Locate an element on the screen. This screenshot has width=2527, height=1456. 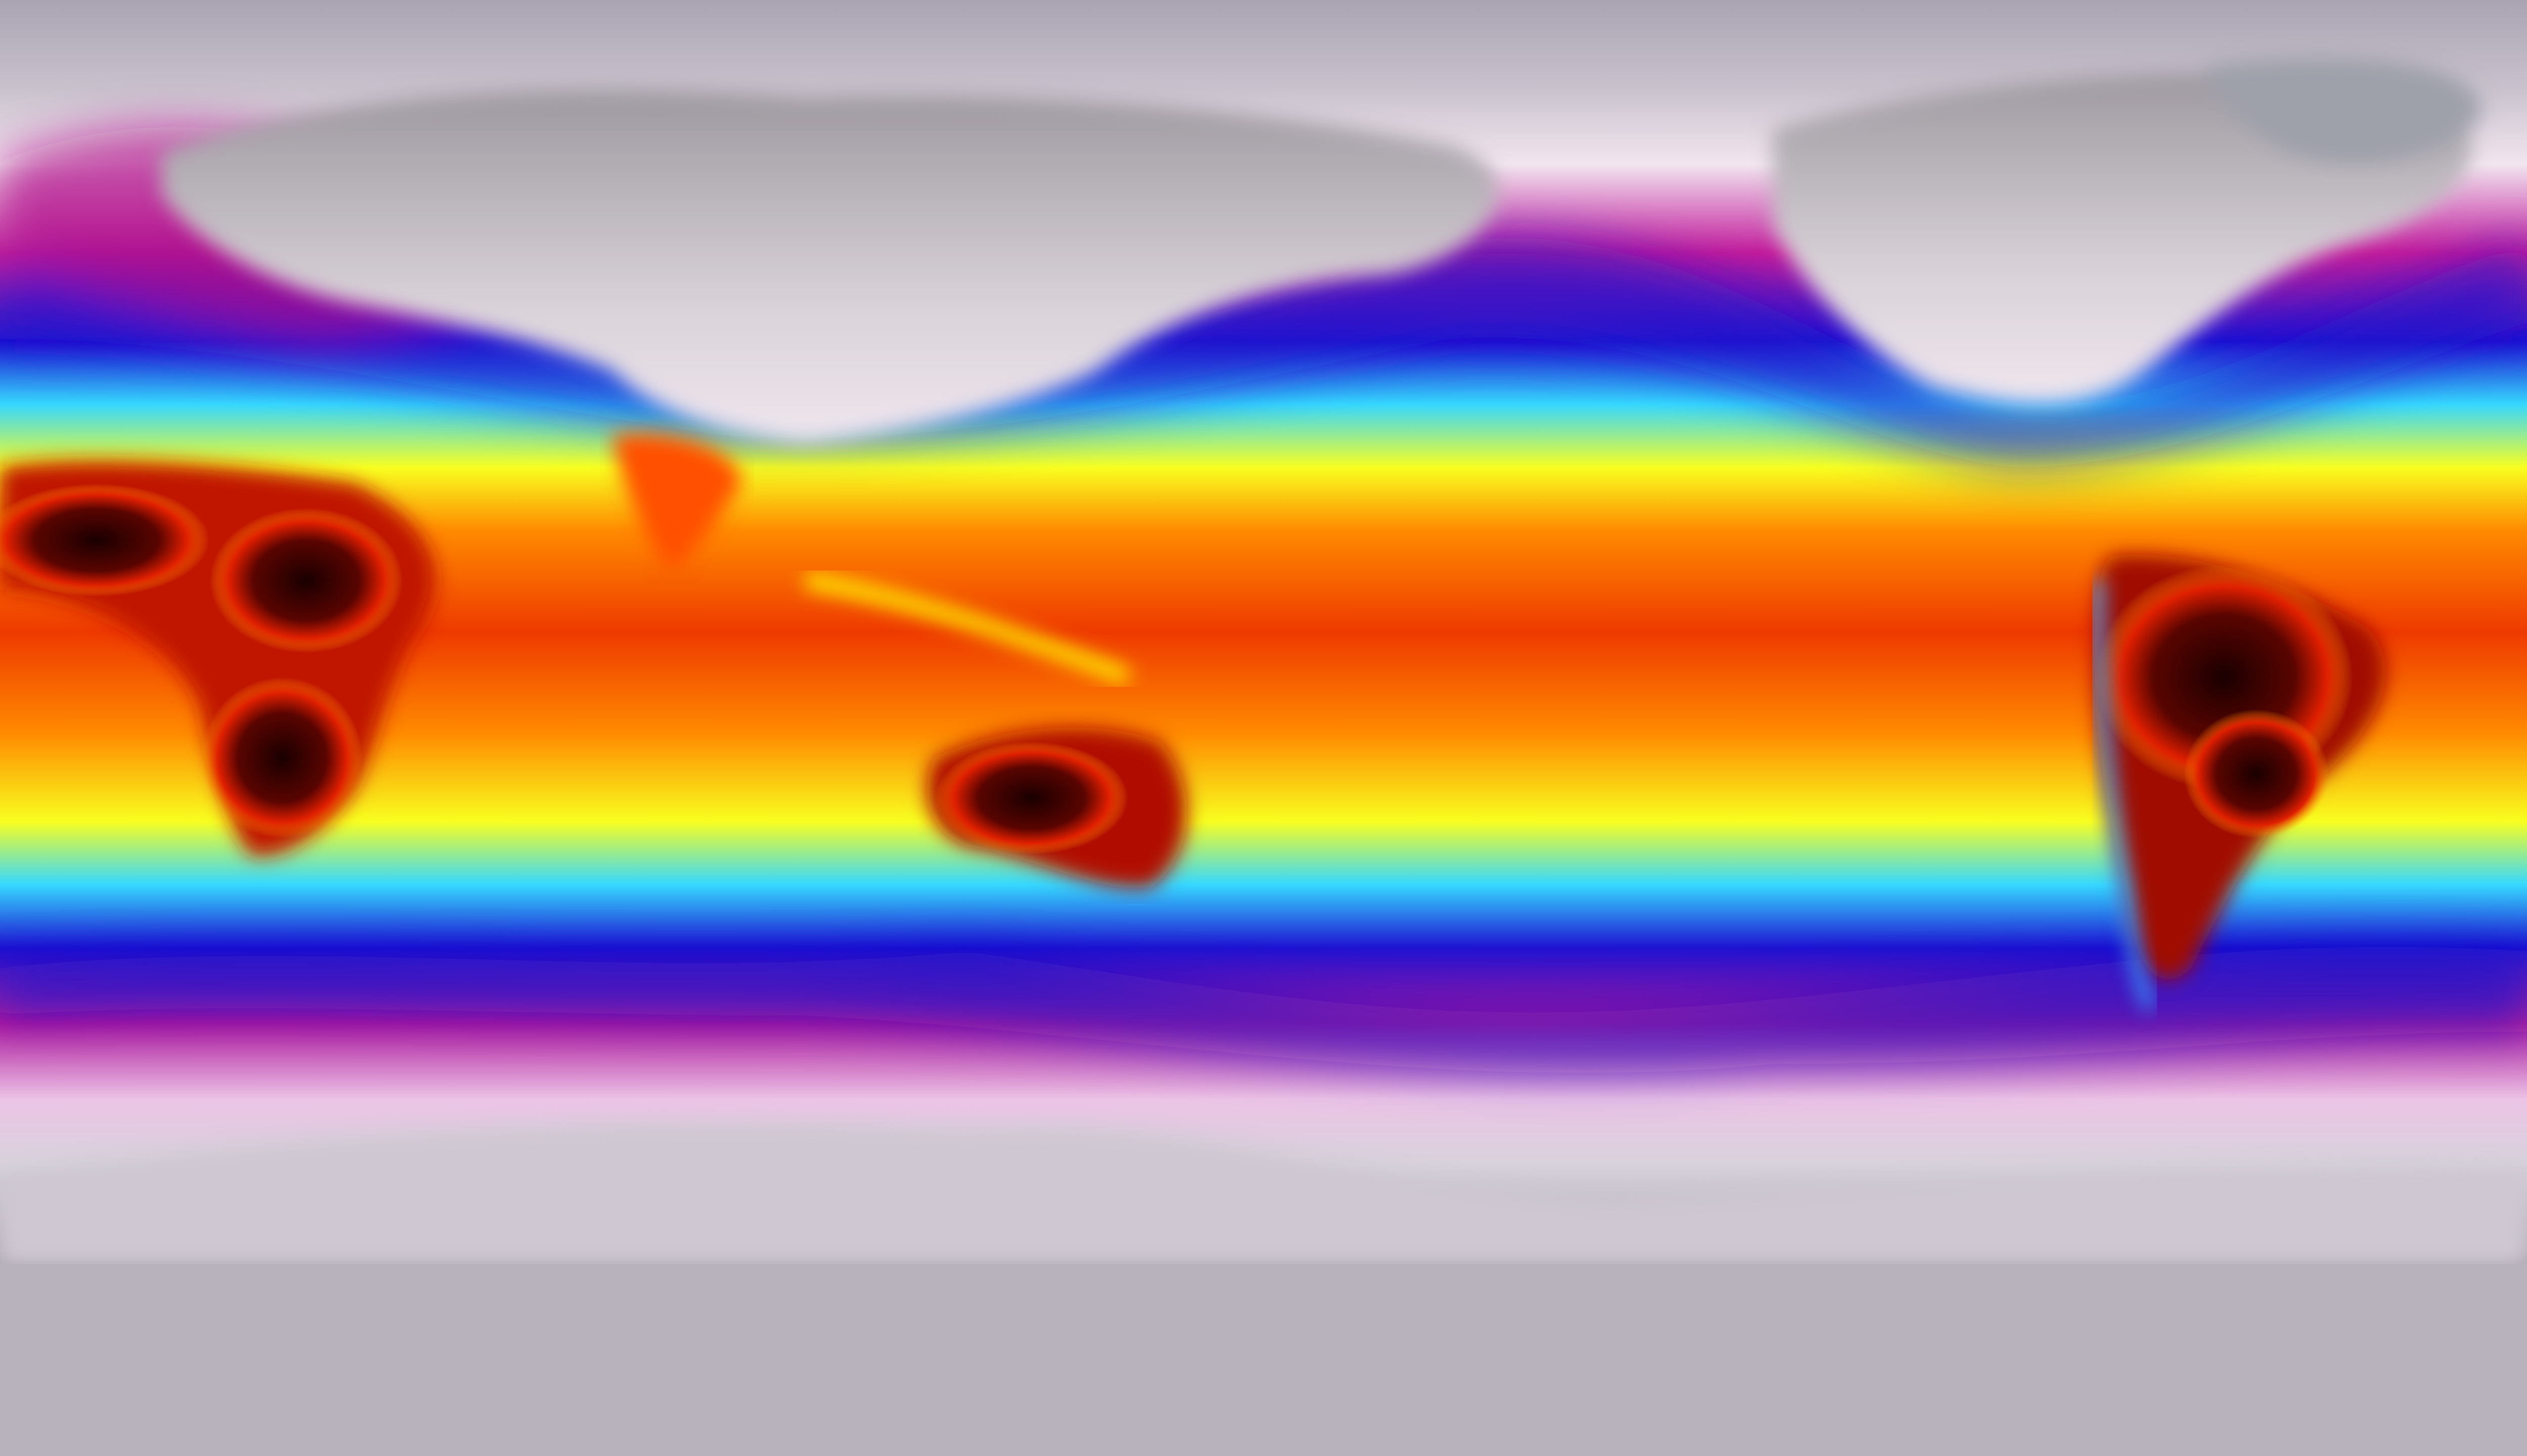
australia-core is located at coordinates (1031, 798).